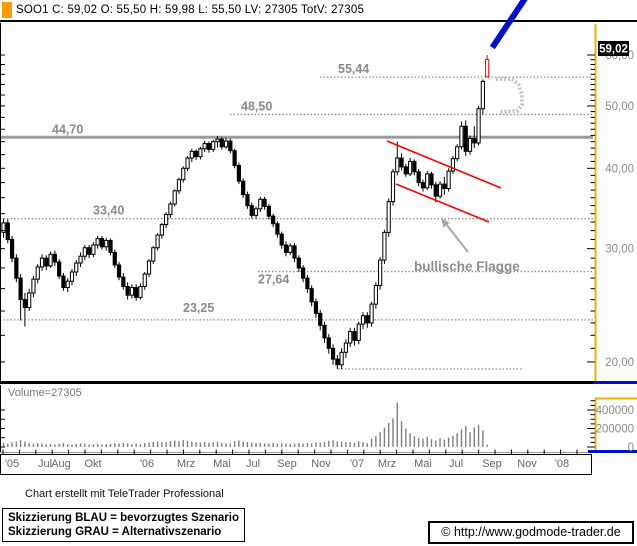 The height and width of the screenshot is (546, 637). Describe the element at coordinates (531, 532) in the screenshot. I see `copyright-box: © http://www.godmode-trader.de` at that location.